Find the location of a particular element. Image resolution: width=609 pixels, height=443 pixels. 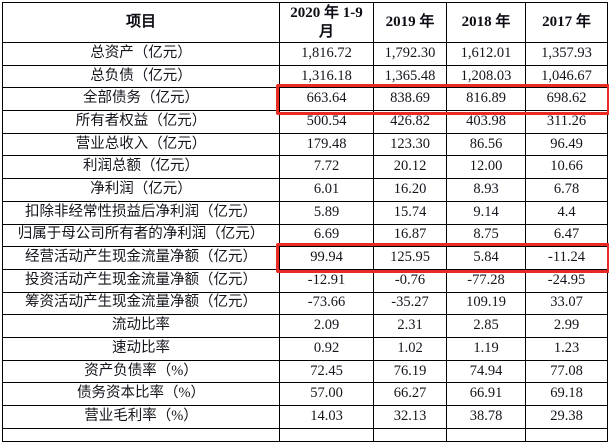

row-value: 8.75 is located at coordinates (486, 235).